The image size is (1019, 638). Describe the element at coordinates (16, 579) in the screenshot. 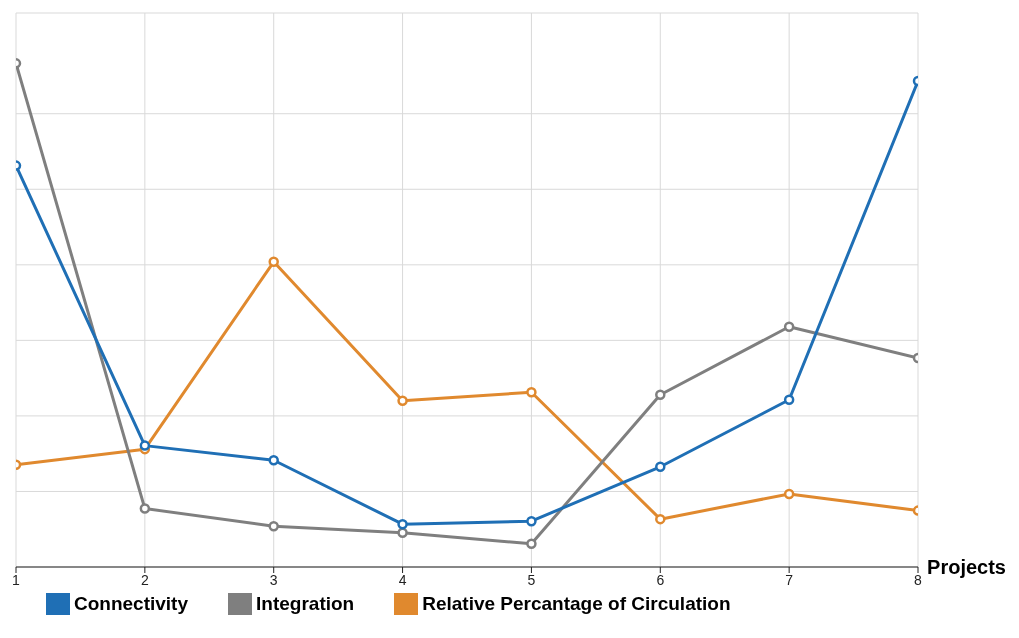

I see `x-tick-label: 1` at that location.